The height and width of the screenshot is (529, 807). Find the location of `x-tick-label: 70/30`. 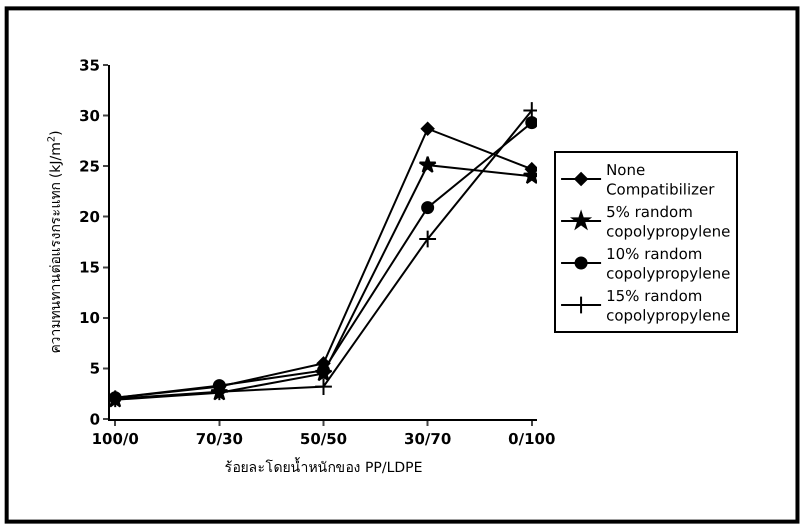

x-tick-label: 70/30 is located at coordinates (219, 439).